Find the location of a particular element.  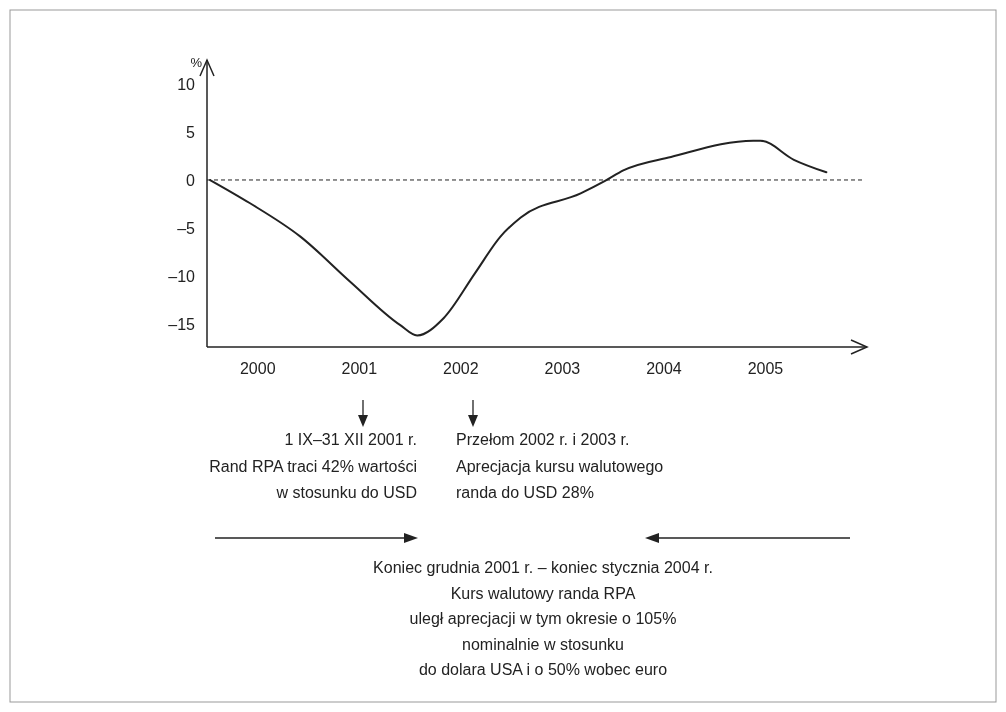

y-axis-title: % is located at coordinates (196, 62).